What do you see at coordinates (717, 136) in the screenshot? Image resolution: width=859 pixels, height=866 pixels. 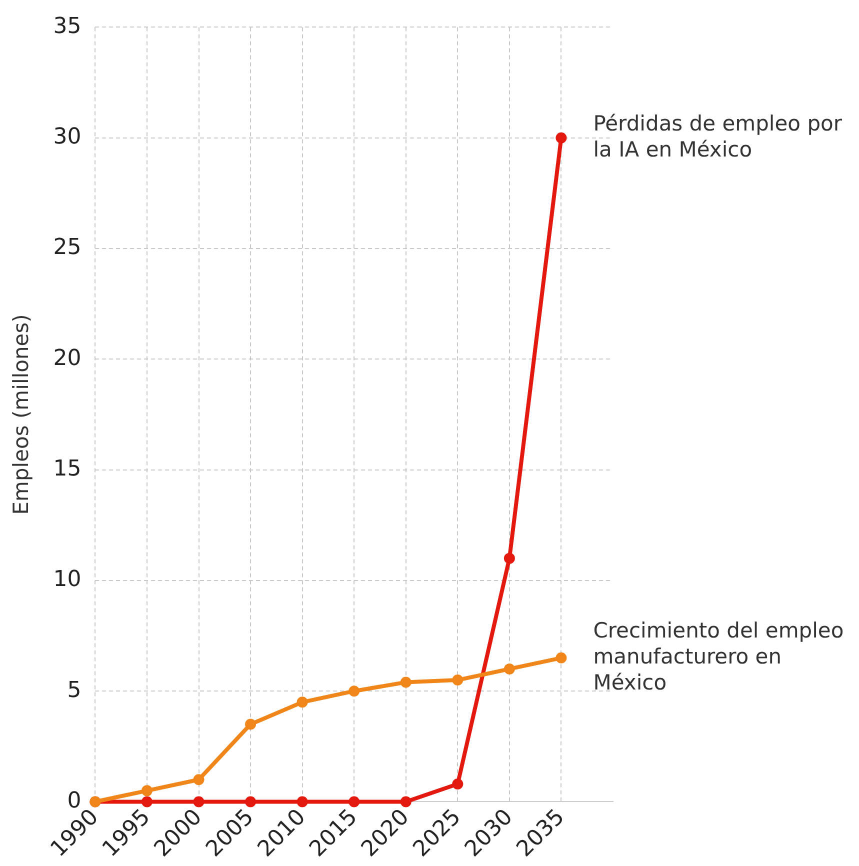 I see `series-label: Pérdidas de empleo por la IA en México` at bounding box center [717, 136].